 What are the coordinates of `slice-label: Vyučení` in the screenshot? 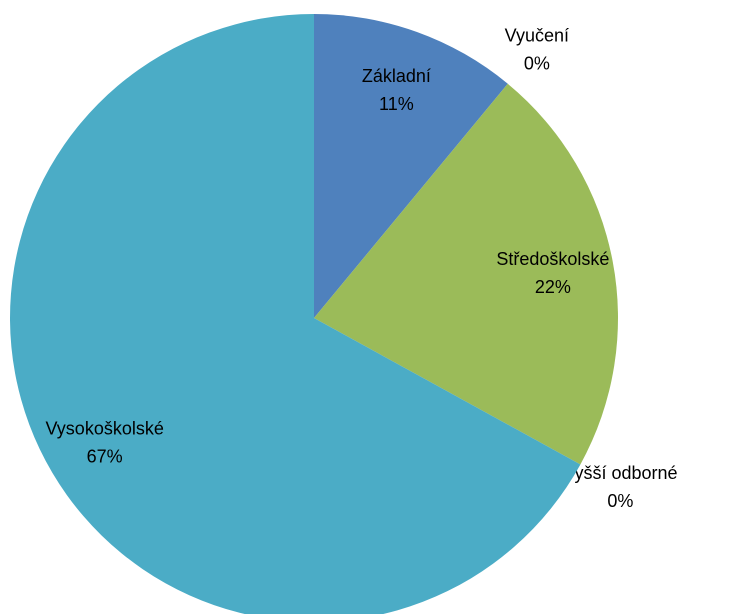 It's located at (537, 35).